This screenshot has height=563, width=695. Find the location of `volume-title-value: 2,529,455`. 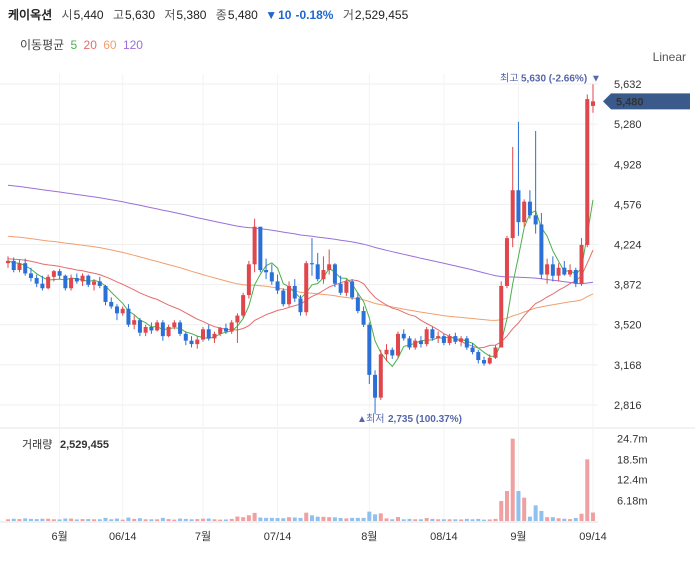

volume-title-value: 2,529,455 is located at coordinates (84, 445).